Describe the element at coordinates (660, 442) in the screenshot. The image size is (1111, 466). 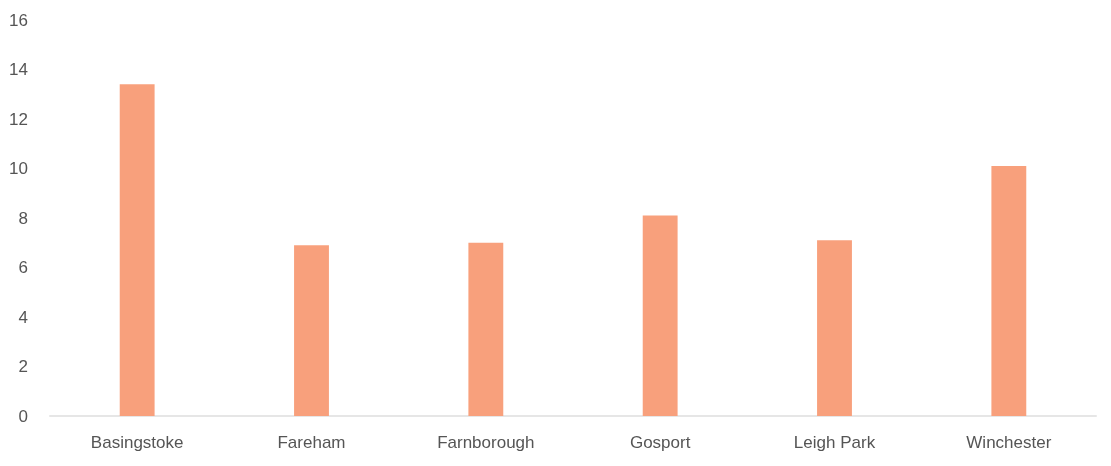
I see `x-tick-label: Gosport` at that location.